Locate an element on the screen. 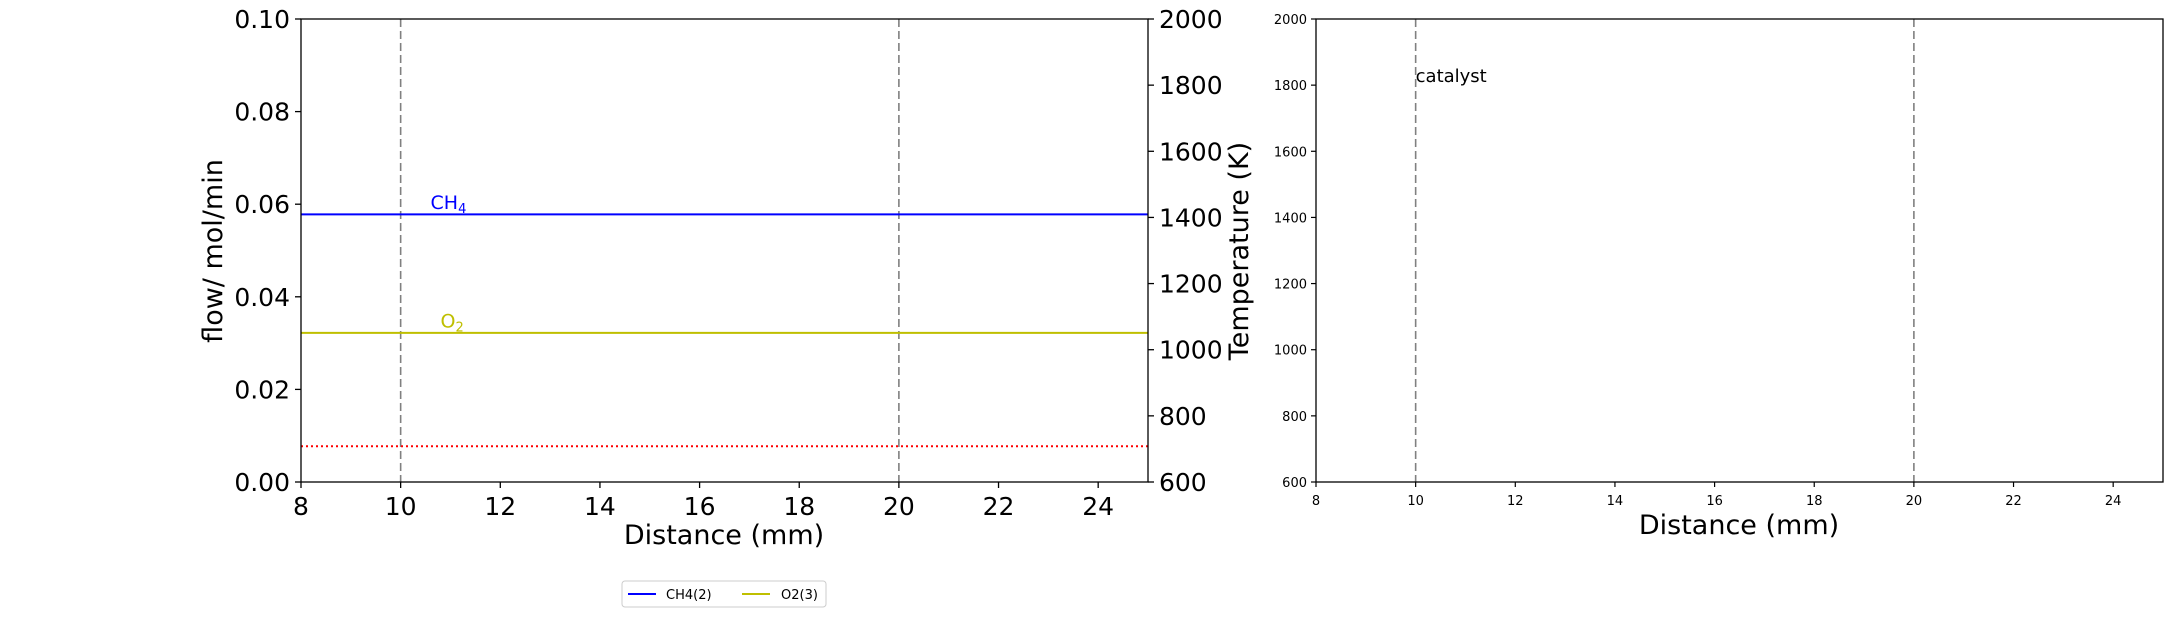 The width and height of the screenshot is (2173, 619). y-tick-label: 1800 is located at coordinates (1290, 86).